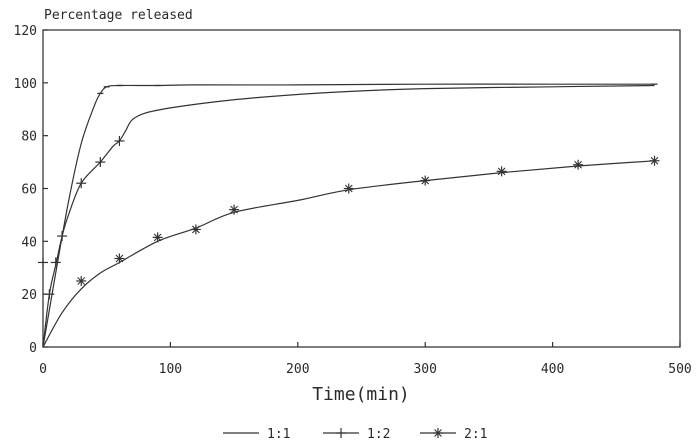  I want to click on x-tick-label: 200, so click(297, 369).